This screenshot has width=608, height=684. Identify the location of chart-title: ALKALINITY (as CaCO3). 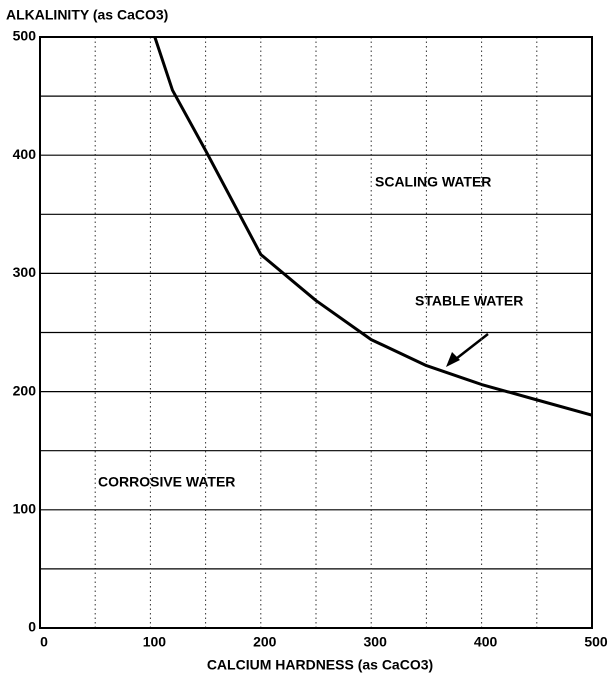
(87, 15).